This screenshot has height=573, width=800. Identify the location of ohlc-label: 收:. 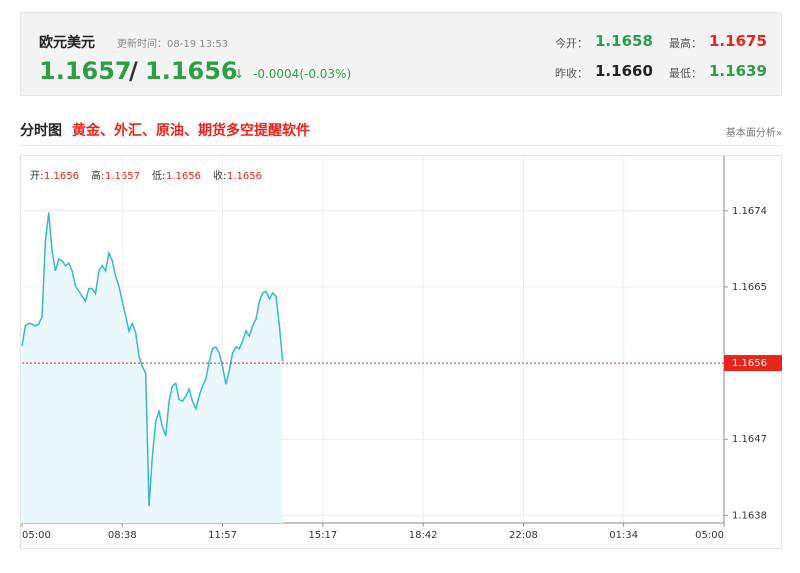
(219, 175).